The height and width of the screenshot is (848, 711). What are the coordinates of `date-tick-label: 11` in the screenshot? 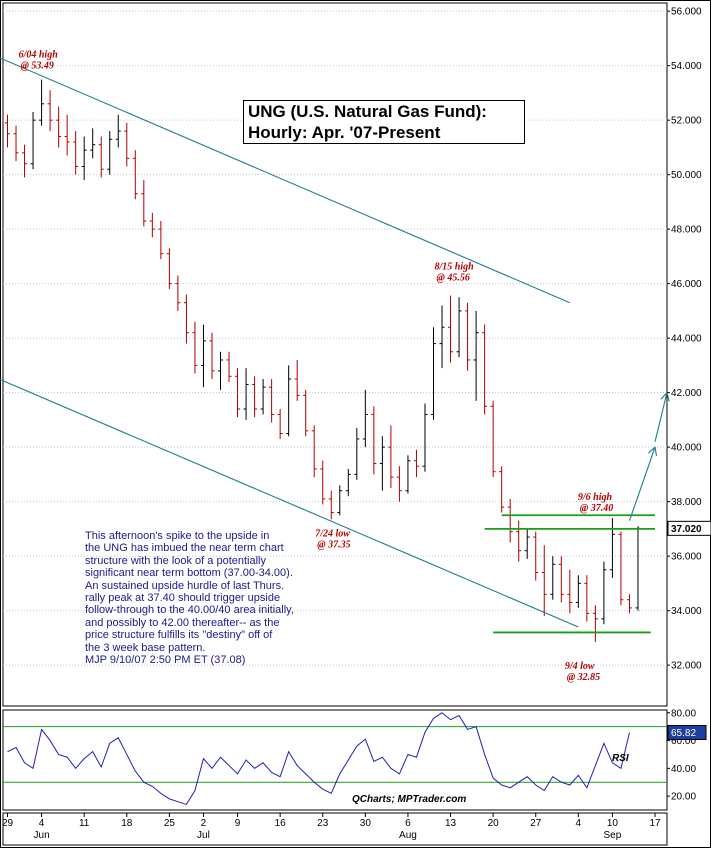 It's located at (84, 823).